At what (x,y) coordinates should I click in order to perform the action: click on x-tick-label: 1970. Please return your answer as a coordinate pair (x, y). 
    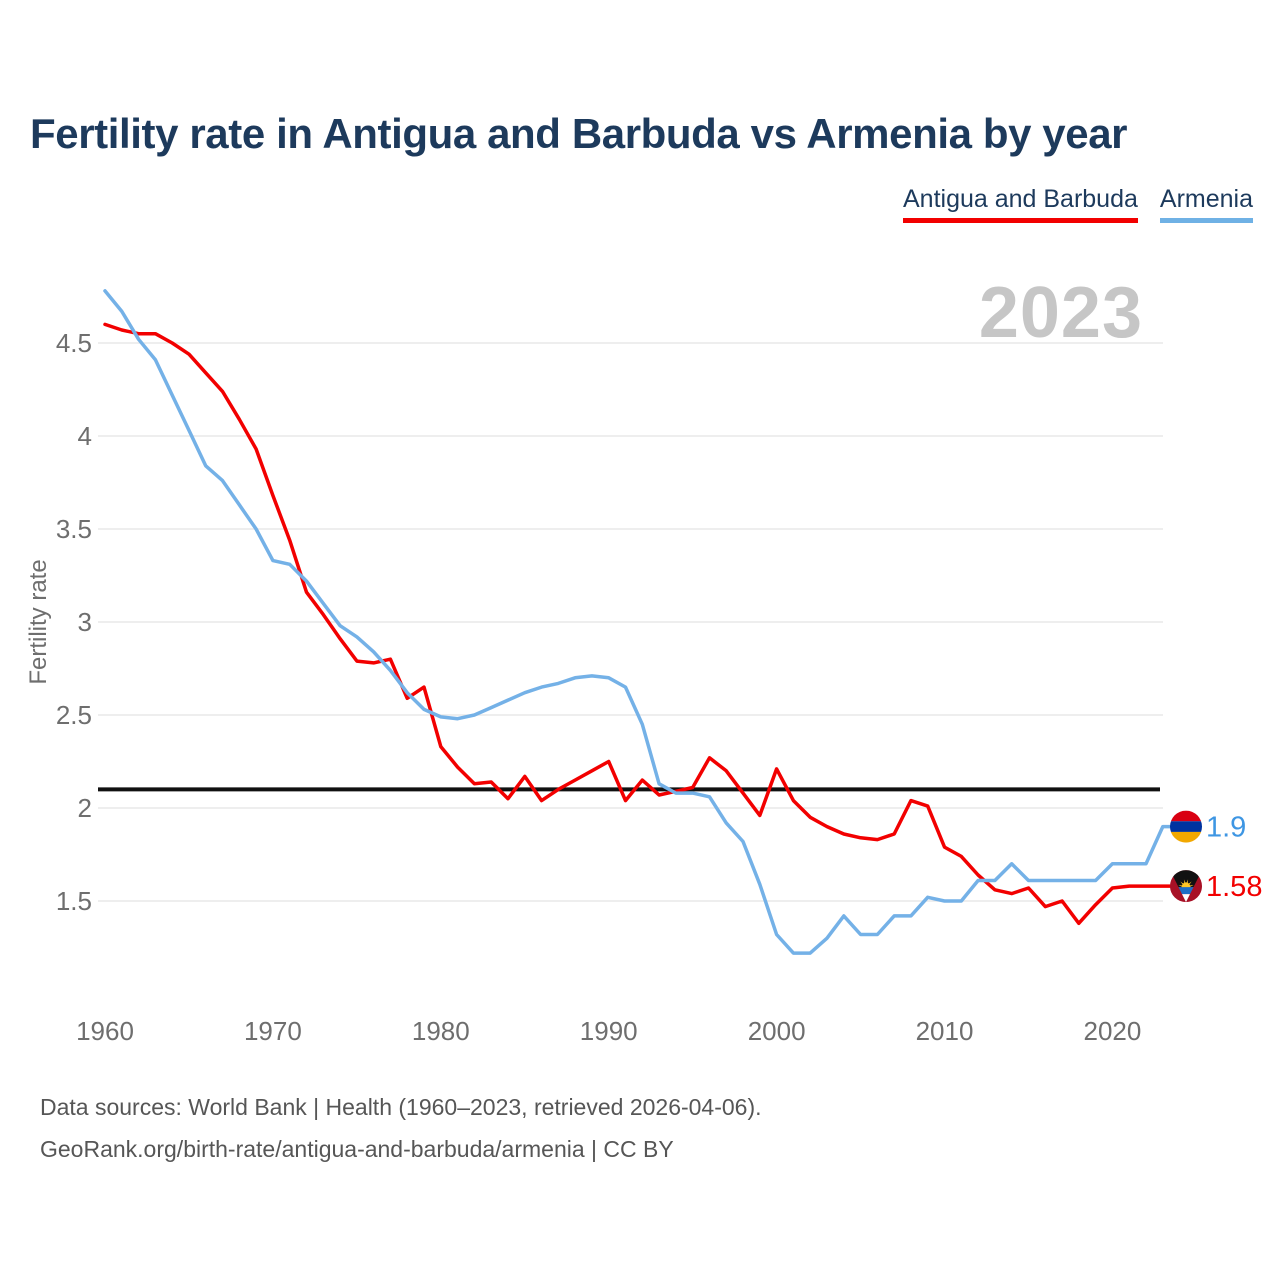
    Looking at the image, I should click on (273, 1031).